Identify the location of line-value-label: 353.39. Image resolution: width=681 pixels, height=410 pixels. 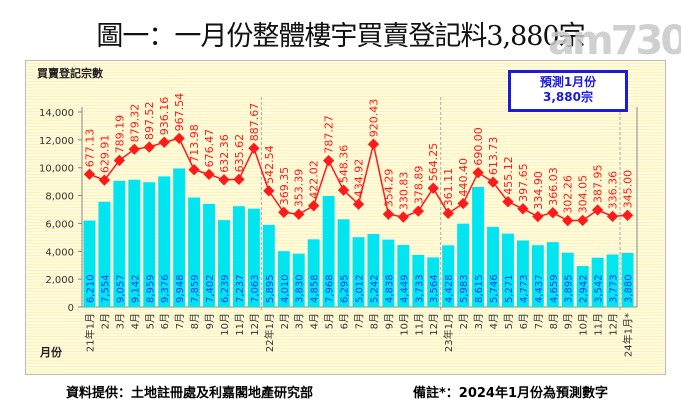
(299, 188).